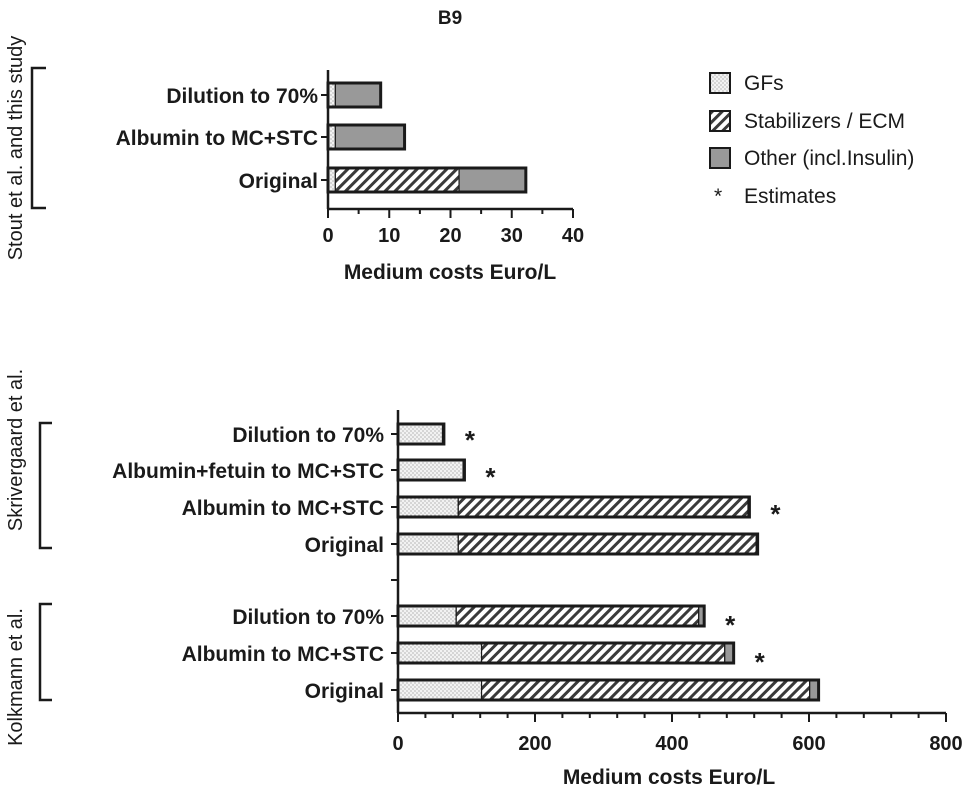 Image resolution: width=969 pixels, height=797 pixels. I want to click on bottom-x-tick-label: 800, so click(945, 744).